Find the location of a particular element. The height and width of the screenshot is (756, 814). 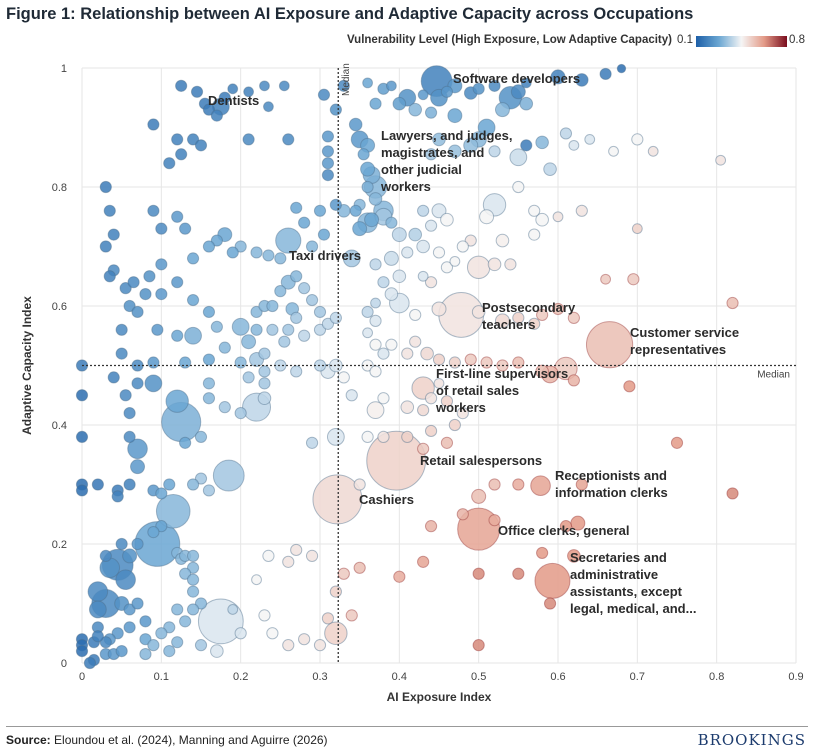

x-tick-label: 0.1 is located at coordinates (161, 677).